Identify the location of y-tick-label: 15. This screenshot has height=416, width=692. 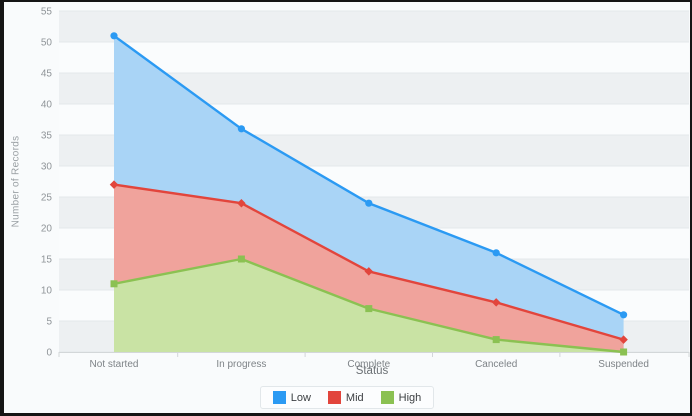
(47, 260).